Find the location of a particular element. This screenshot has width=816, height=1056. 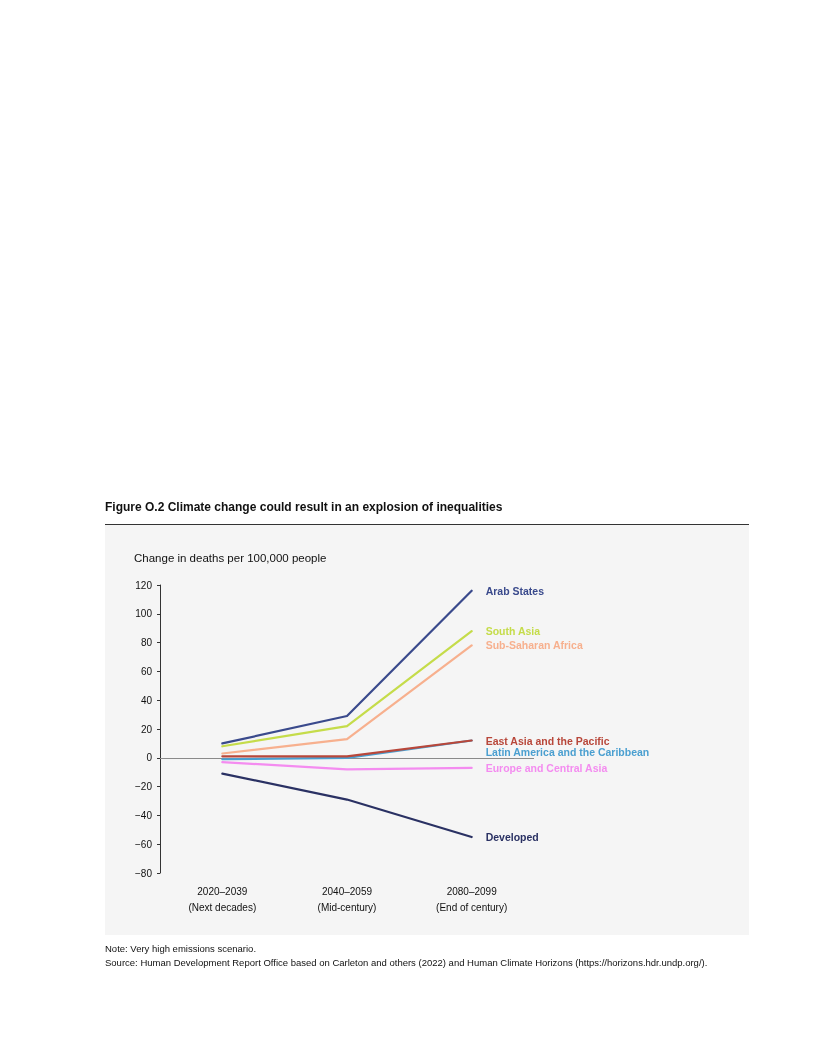

y-axis-title: Change in deaths per 100,000 people is located at coordinates (230, 558).